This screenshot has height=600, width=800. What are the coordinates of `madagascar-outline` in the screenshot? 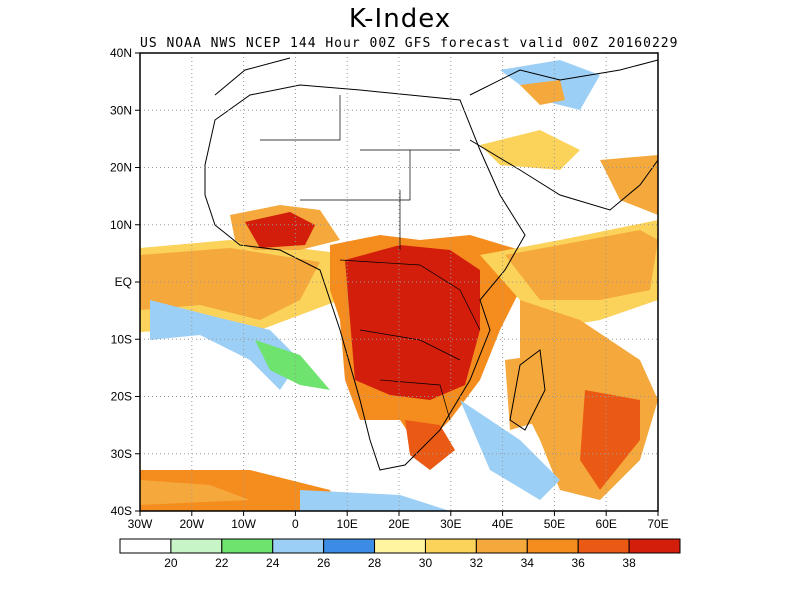 It's located at (527, 390).